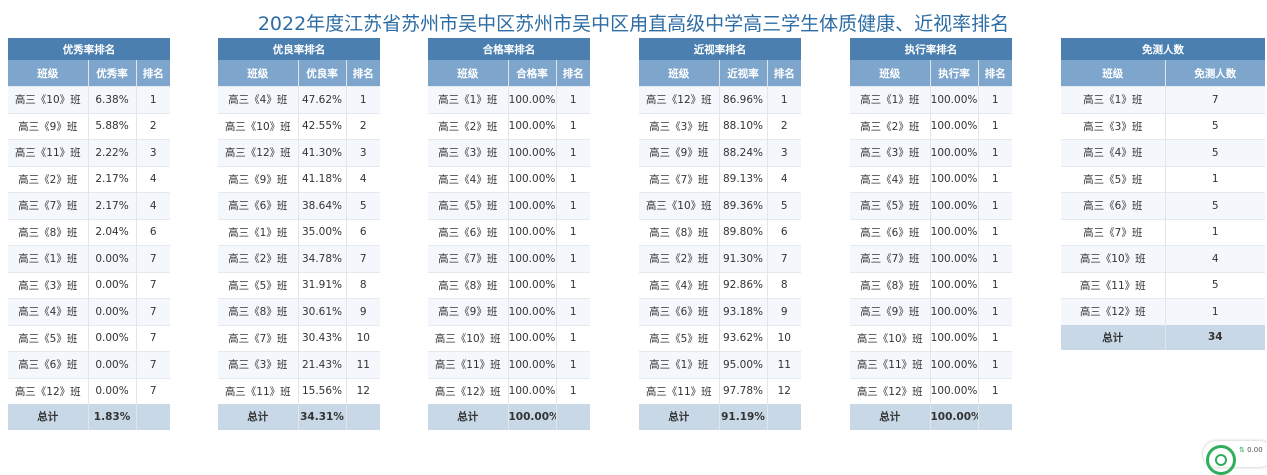 This screenshot has height=475, width=1267. I want to click on table-cell: 93.18%, so click(742, 311).